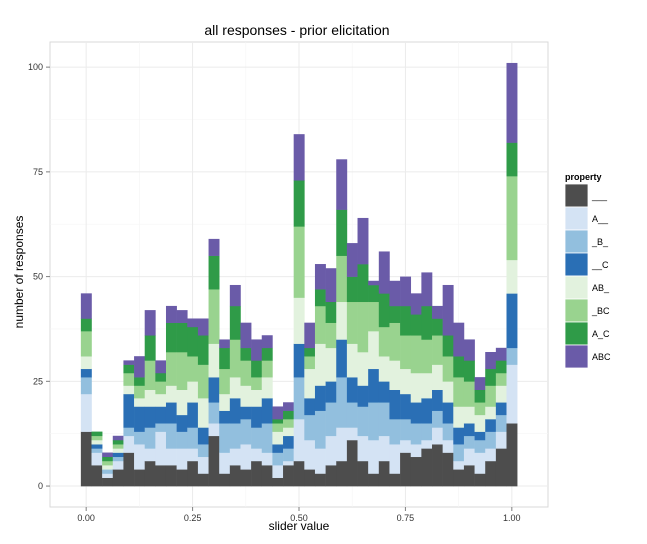 The height and width of the screenshot is (544, 647). I want to click on legend-label: A_C, so click(601, 334).